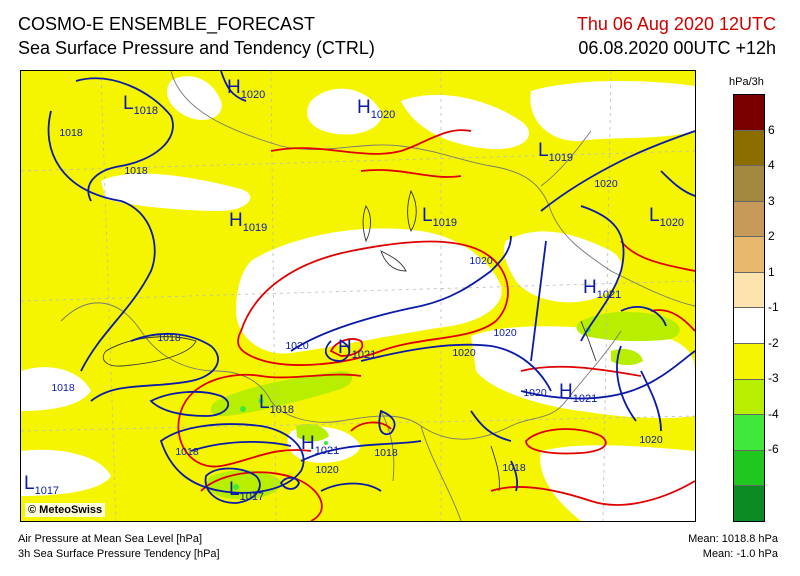  I want to click on footer-pressure-description: Air Pressure at Mean Sea Level [hPa], so click(110, 539).